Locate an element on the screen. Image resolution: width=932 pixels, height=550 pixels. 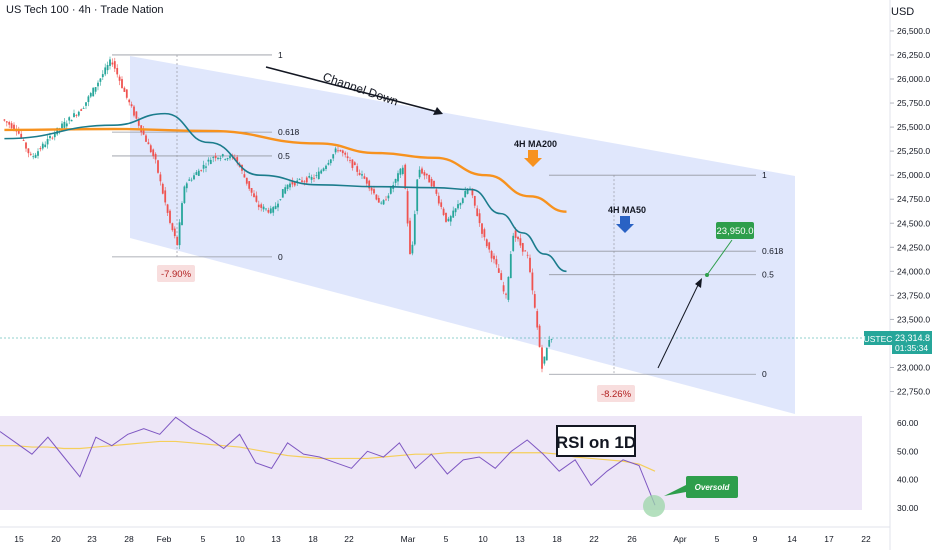
oversold-callout is located at coordinates (701, 487).